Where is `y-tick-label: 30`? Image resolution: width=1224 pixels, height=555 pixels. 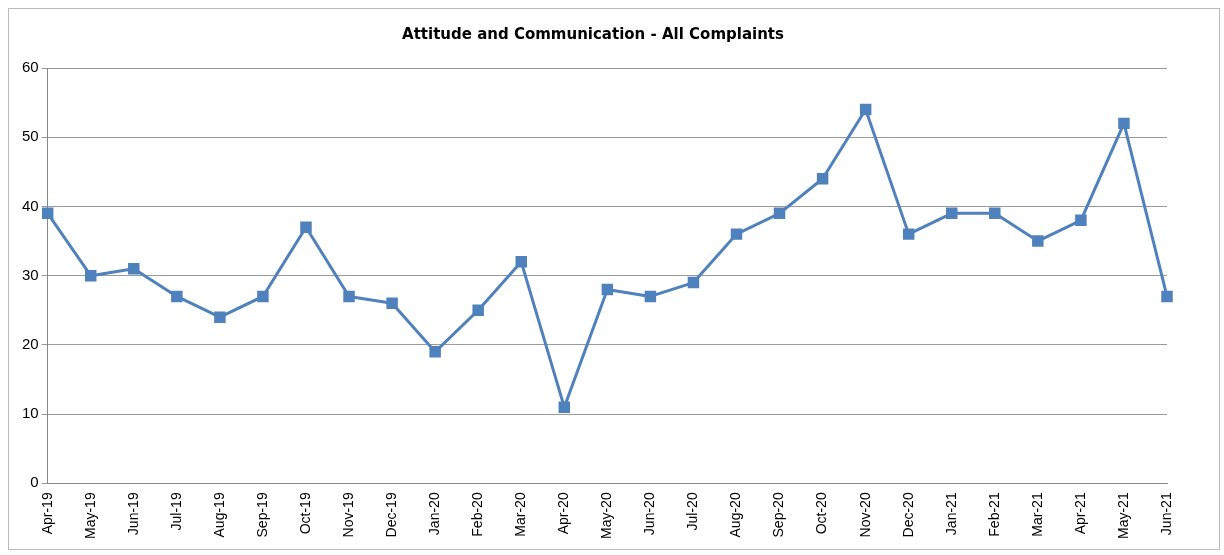
y-tick-label: 30 is located at coordinates (30, 274).